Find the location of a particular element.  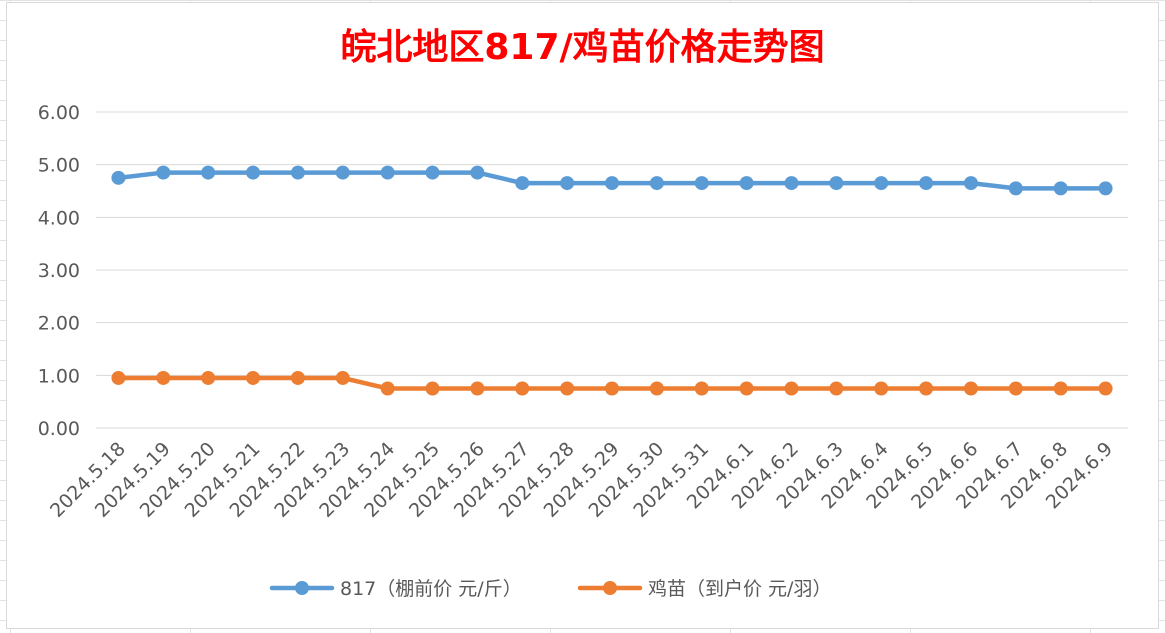

y-tick-label: 4.00 is located at coordinates (59, 218).